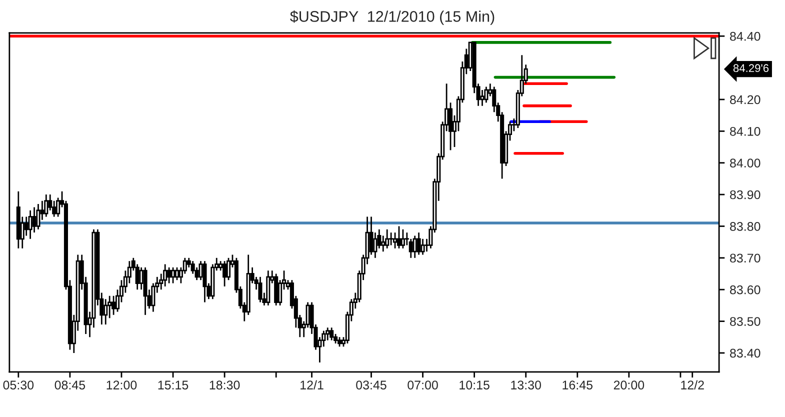  Describe the element at coordinates (692, 385) in the screenshot. I see `x-tick-label: 12/2` at that location.